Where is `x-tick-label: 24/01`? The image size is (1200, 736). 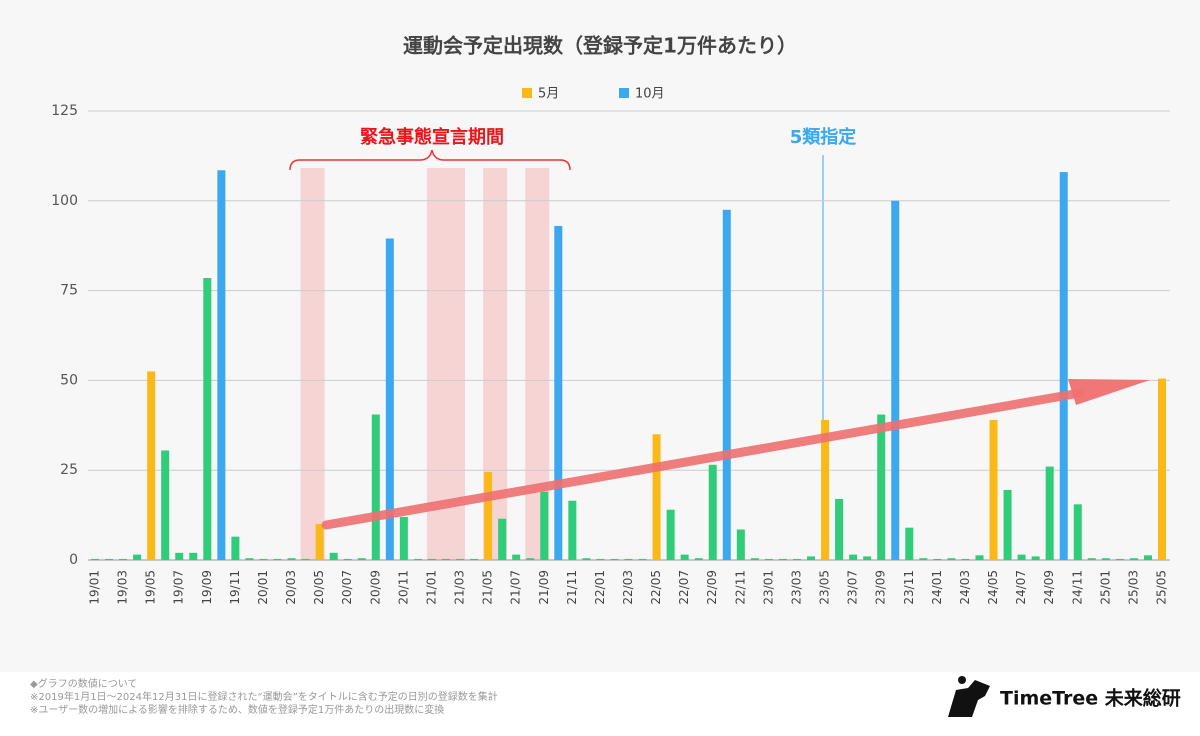 x-tick-label: 24/01 is located at coordinates (937, 587).